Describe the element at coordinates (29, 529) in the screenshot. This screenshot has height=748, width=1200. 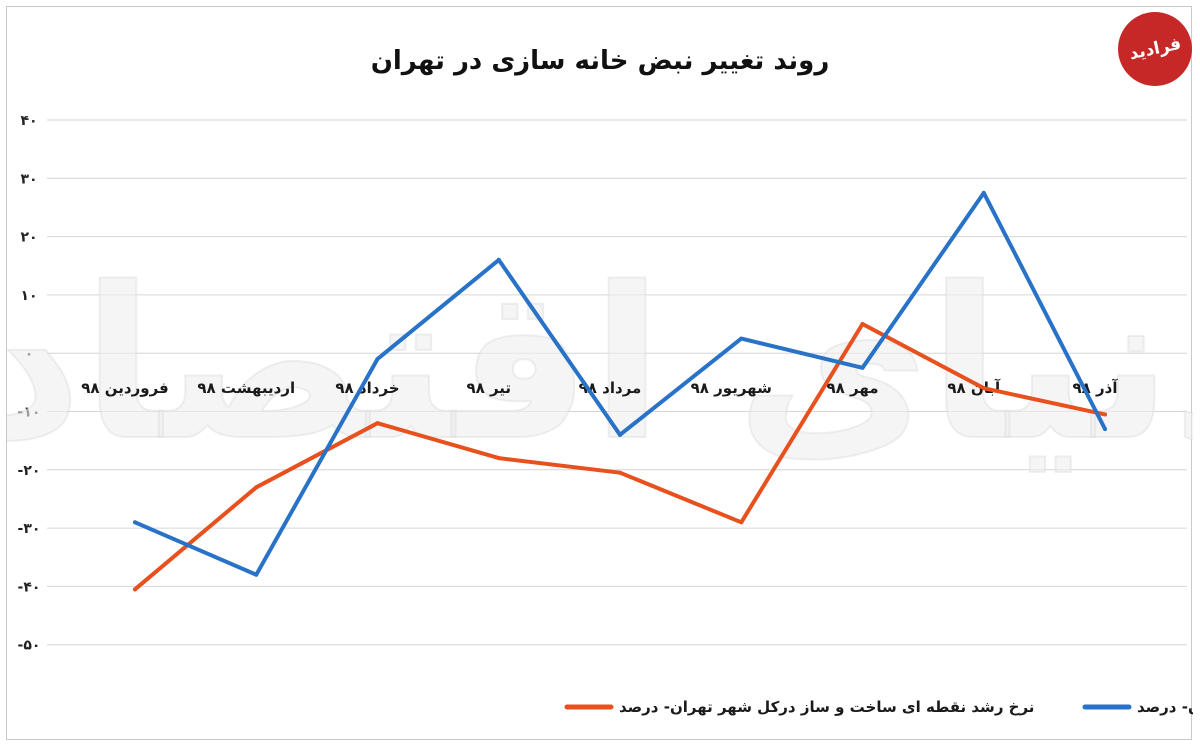
I see `y-tick-label: -۳۰` at that location.